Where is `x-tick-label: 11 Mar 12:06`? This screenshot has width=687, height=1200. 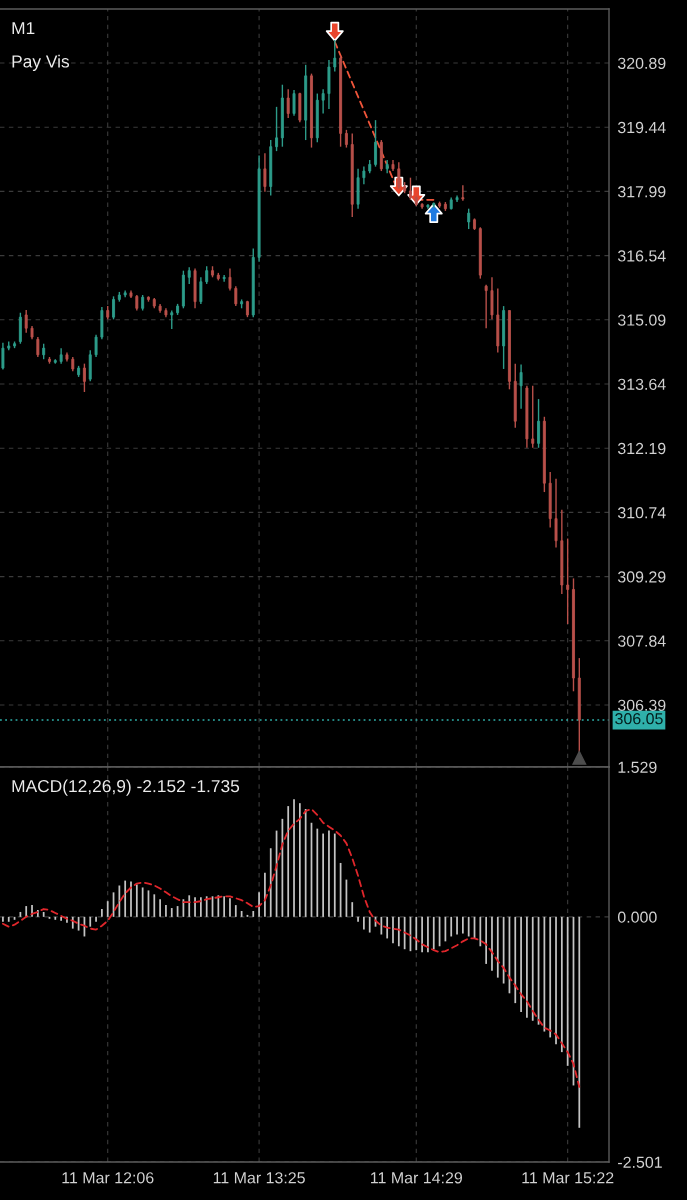
x-tick-label: 11 Mar 12:06 is located at coordinates (108, 1178).